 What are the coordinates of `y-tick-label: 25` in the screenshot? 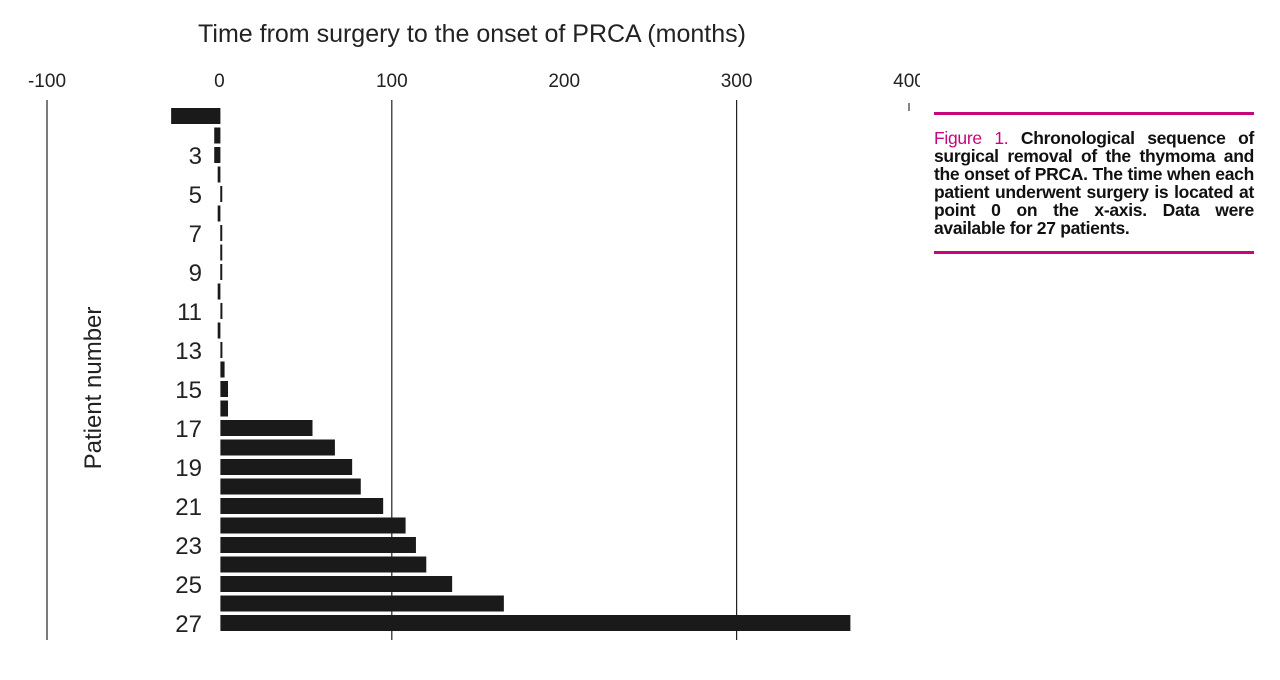 It's located at (188, 585).